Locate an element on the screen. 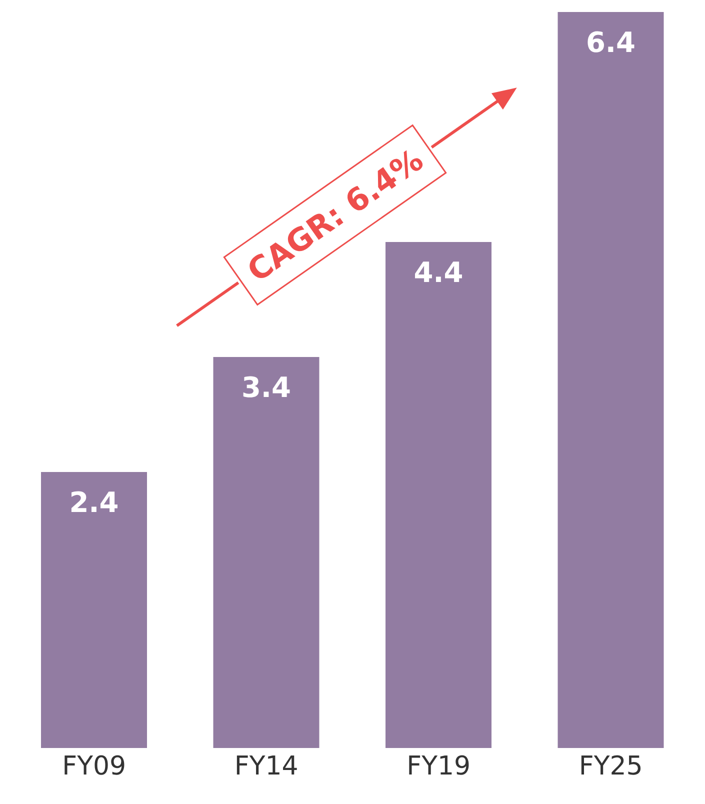 Image resolution: width=705 pixels, height=804 pixels. x-tick-label: FY14 is located at coordinates (266, 766).